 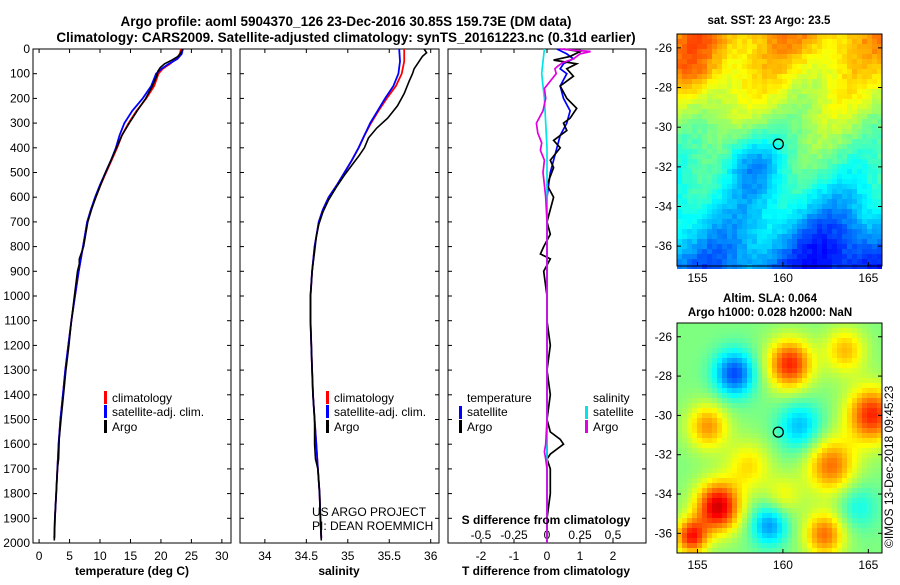 What do you see at coordinates (499, 398) in the screenshot?
I see `legend-temperature-title: temperature` at bounding box center [499, 398].